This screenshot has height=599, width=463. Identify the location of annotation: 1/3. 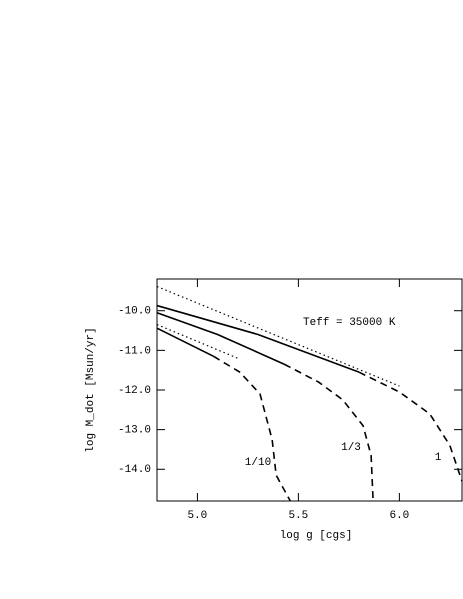
(351, 448).